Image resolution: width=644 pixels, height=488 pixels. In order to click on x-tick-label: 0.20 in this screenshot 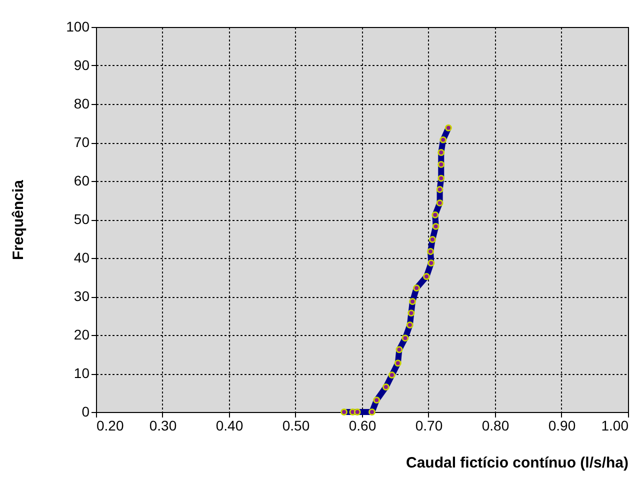, I will do `click(110, 426)`.